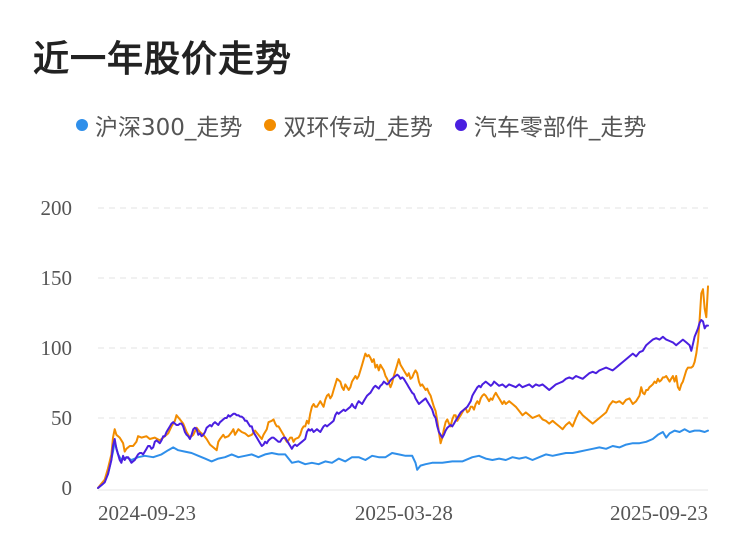 The height and width of the screenshot is (558, 750). Describe the element at coordinates (270, 125) in the screenshot. I see `legend-dot-shuanghuan` at that location.